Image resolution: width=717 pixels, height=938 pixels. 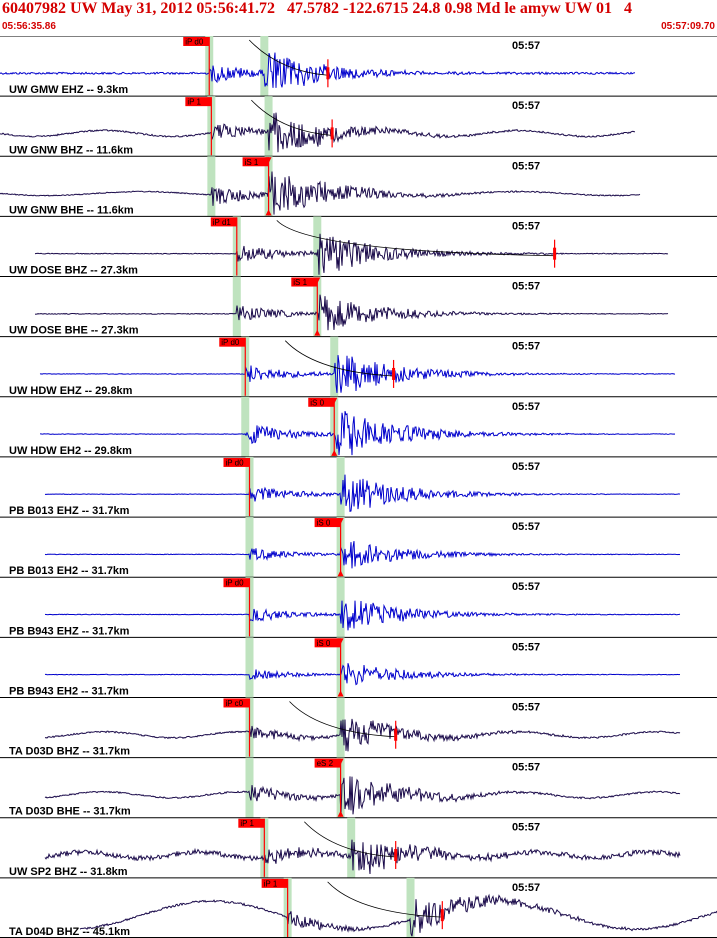 I want to click on pick-label: iP d1, so click(x=222, y=222).